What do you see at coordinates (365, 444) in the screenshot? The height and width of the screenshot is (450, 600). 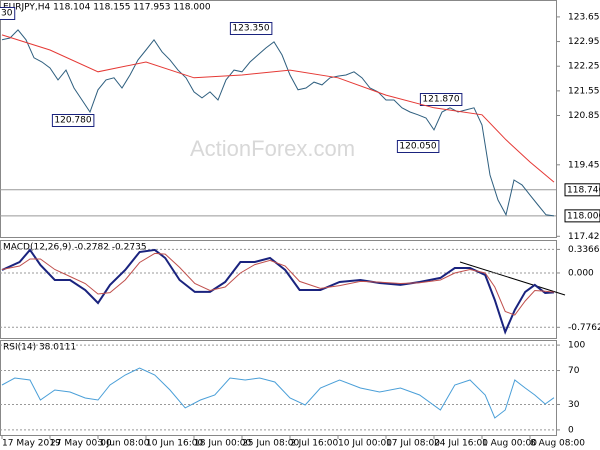 I see `x-tick-label: 10 Jul 00:00` at bounding box center [365, 444].